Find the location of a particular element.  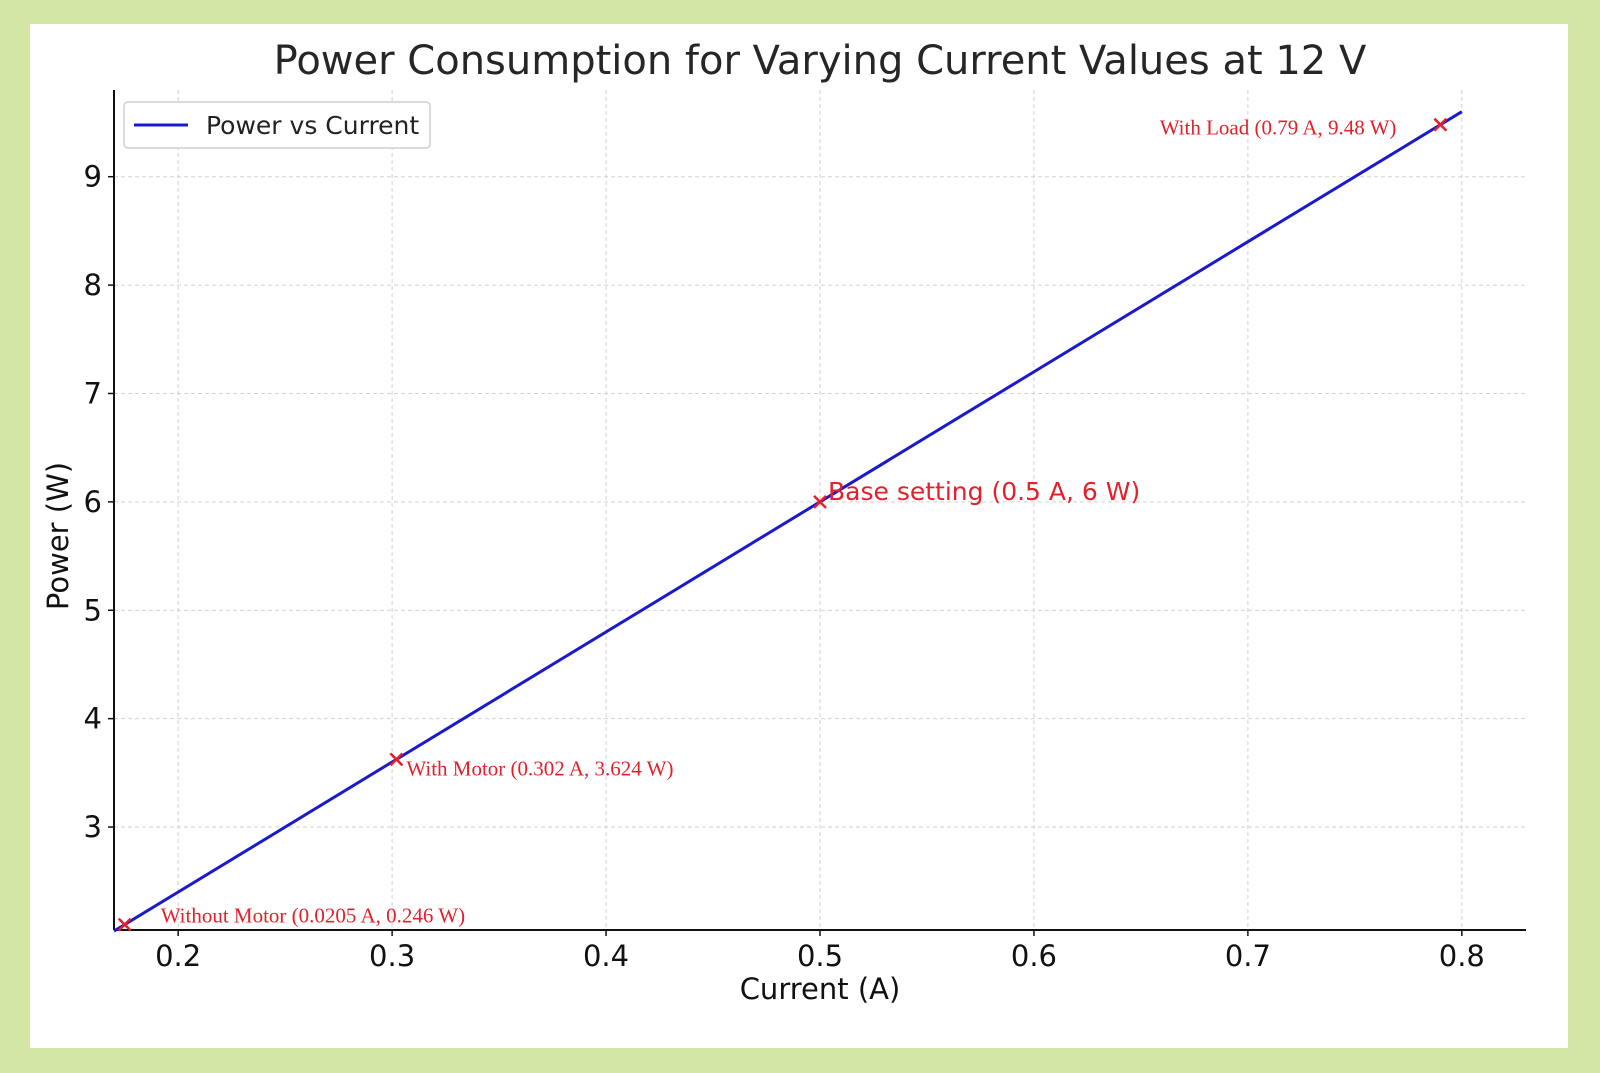

legend-label: Power vs Current is located at coordinates (312, 125).